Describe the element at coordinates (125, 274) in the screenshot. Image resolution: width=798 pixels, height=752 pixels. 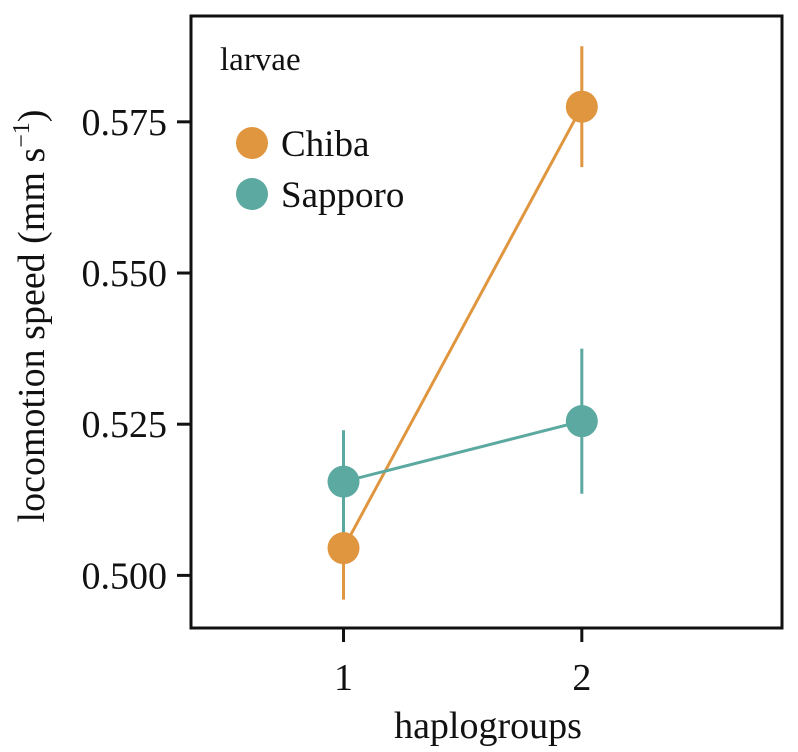
I see `y-tick-label: 0.550` at that location.